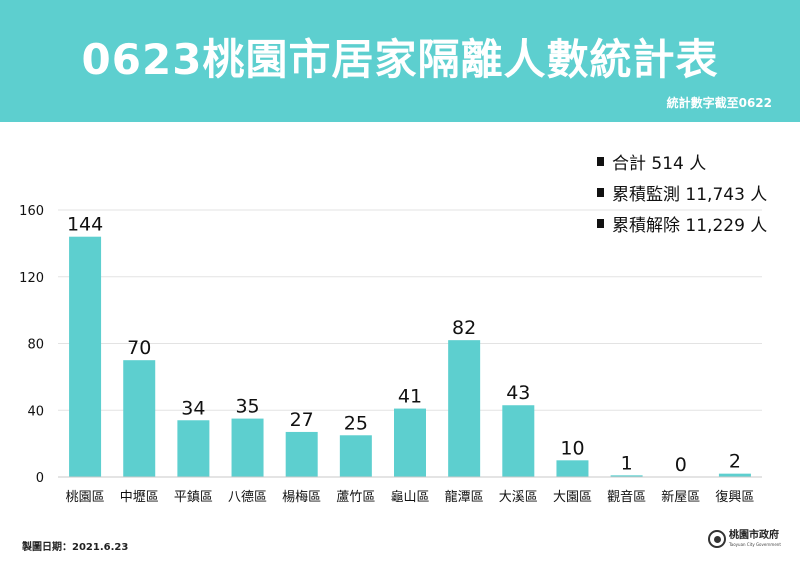  What do you see at coordinates (247, 497) in the screenshot?
I see `x-tick-label: 八德區` at bounding box center [247, 497].